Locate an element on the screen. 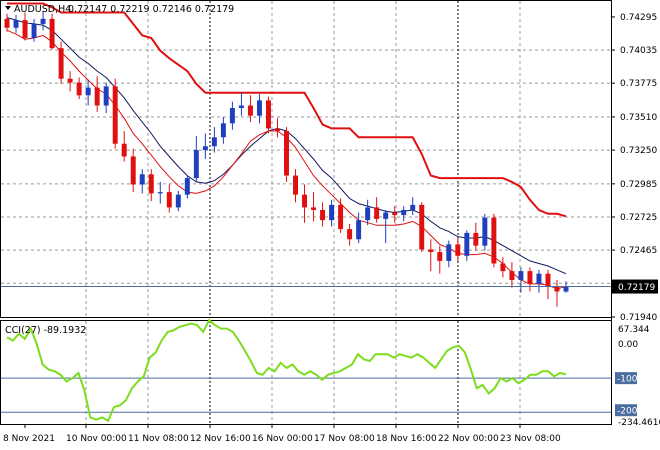  ohlc-label: 0.72147 0.72219 0.72146 0.72179 is located at coordinates (151, 9).